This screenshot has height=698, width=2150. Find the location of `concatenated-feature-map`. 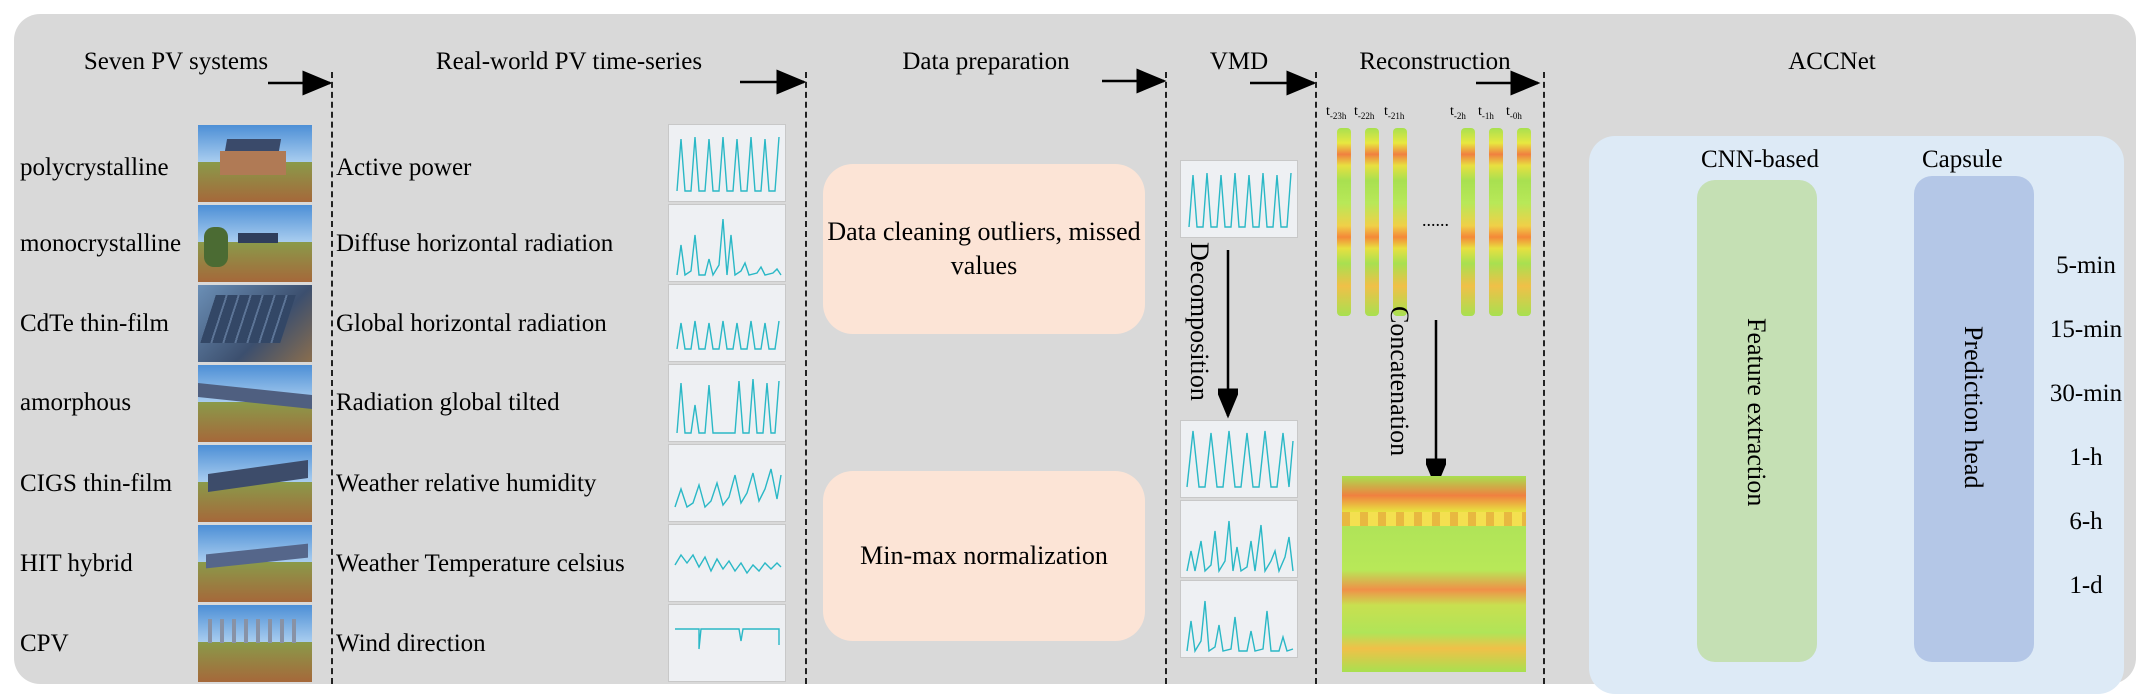

concatenated-feature-map is located at coordinates (1434, 574).